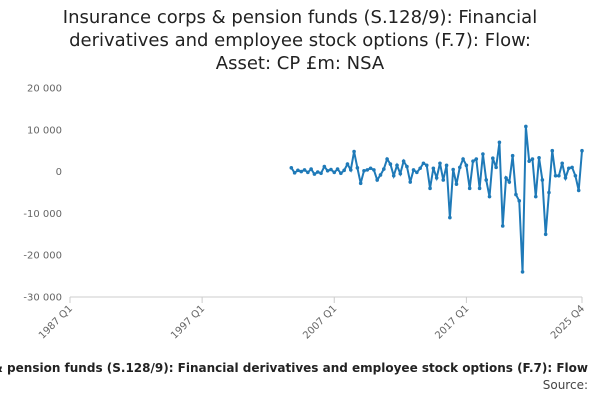 The height and width of the screenshot is (400, 600). Describe the element at coordinates (42, 298) in the screenshot. I see `y-tick-label: -30 000` at that location.